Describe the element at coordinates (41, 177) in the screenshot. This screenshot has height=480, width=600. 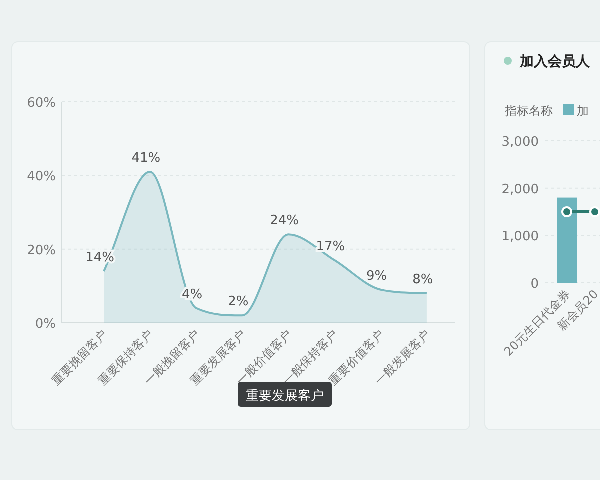
I see `y-tick-label: 40%` at that location.